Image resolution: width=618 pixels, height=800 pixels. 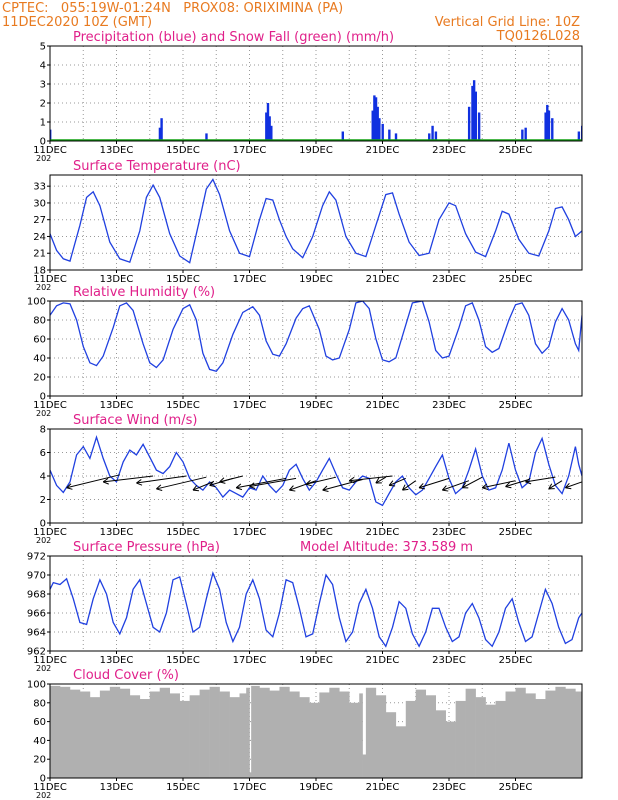 I want to click on y-tick-label: 2, so click(x=43, y=500).